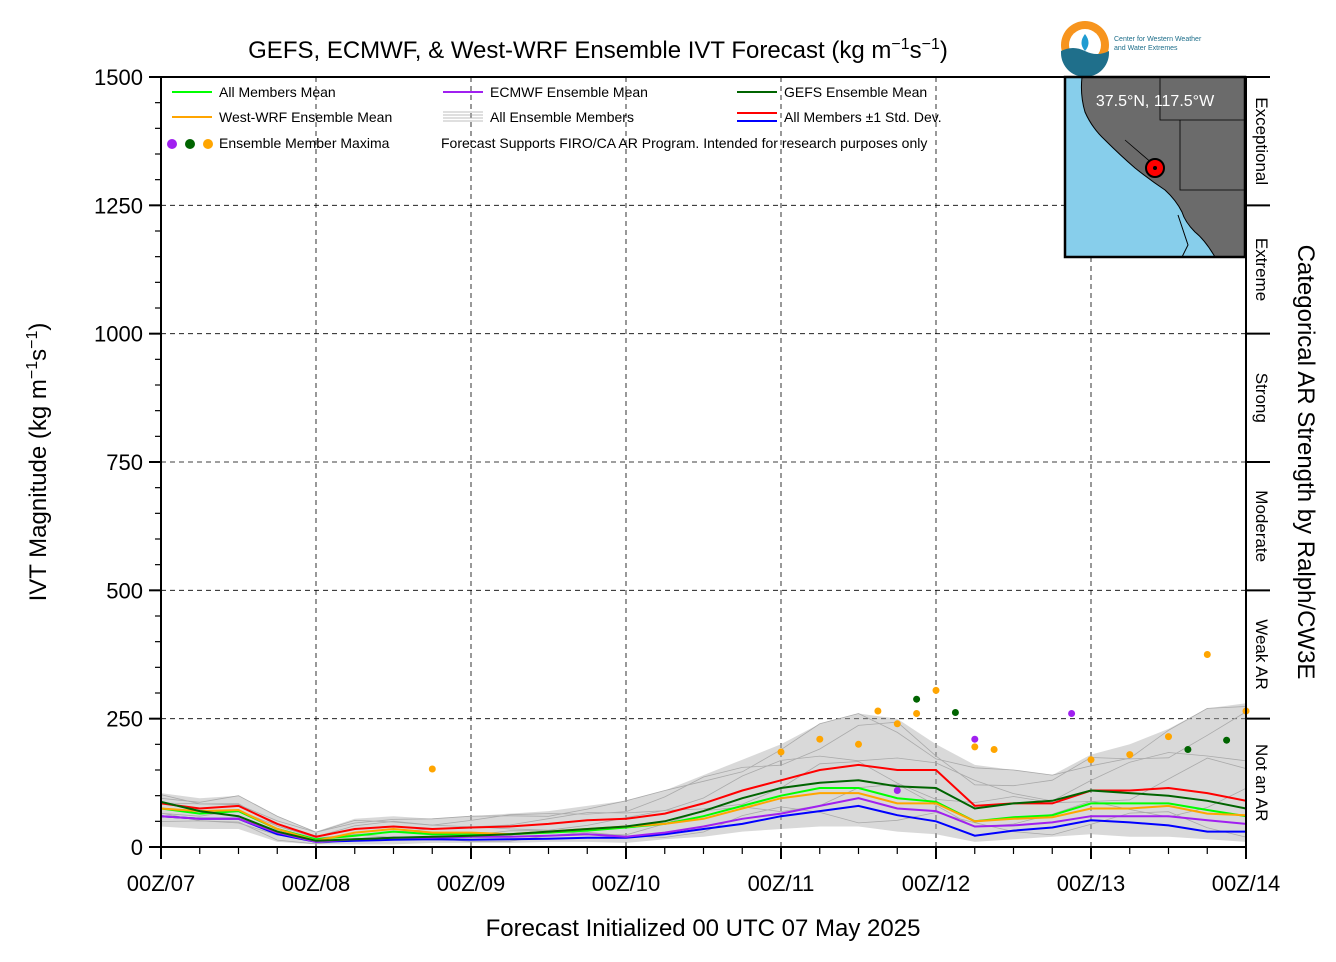  What do you see at coordinates (304, 143) in the screenshot?
I see `legend-maxima: Ensemble Member Maxima` at bounding box center [304, 143].